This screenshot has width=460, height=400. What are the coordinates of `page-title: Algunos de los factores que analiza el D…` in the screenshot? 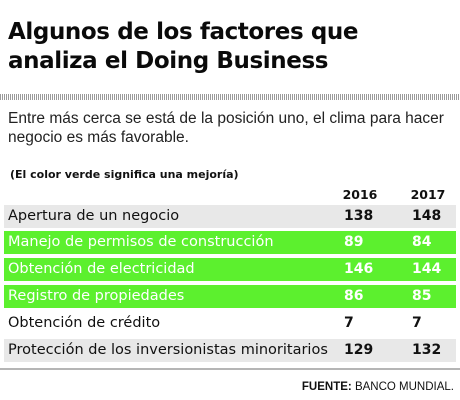 It's located at (183, 46).